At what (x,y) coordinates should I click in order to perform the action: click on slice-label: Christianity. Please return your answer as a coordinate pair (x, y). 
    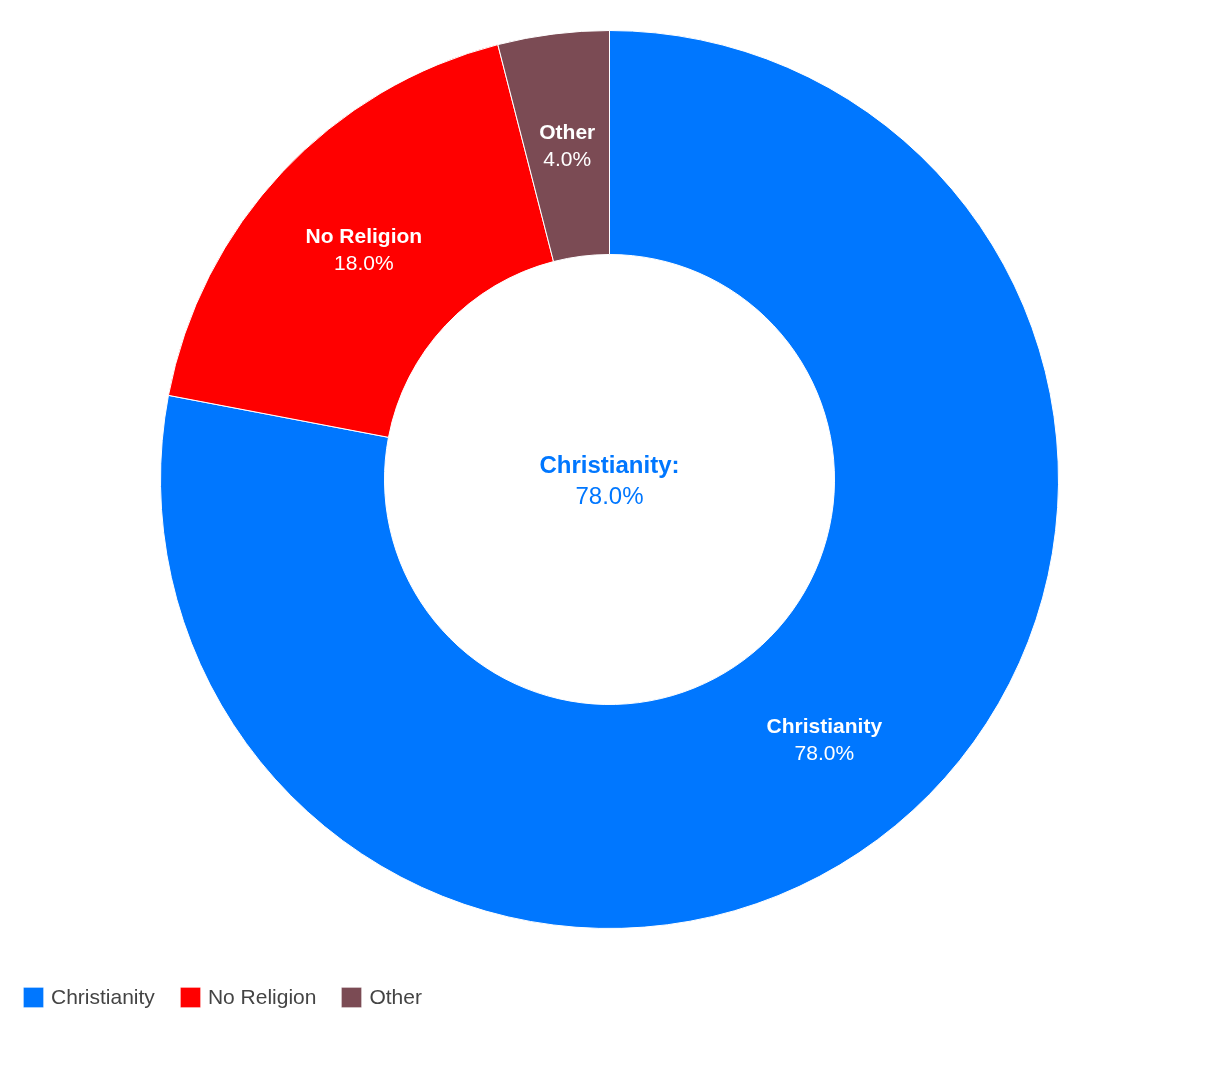
    Looking at the image, I should click on (824, 726).